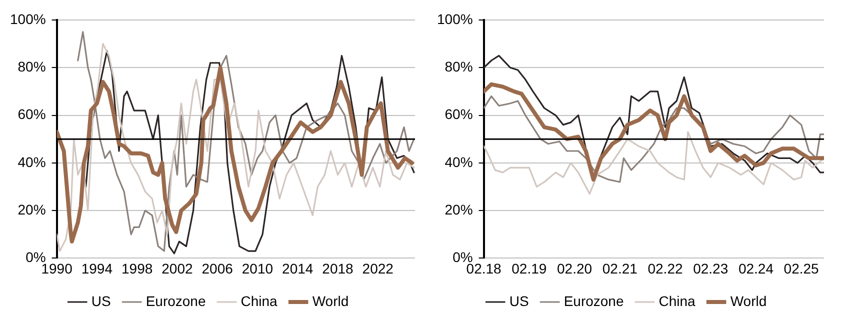 Image resolution: width=854 pixels, height=323 pixels. I want to click on x-tick-label: 2018, so click(338, 268).